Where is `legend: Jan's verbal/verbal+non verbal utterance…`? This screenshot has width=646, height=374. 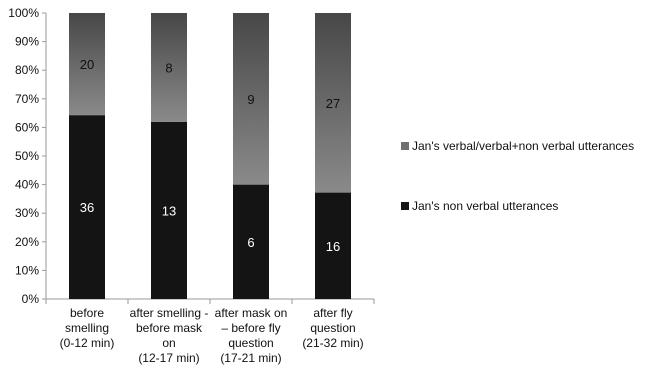 legend: Jan's verbal/verbal+non verbal utterance… is located at coordinates (517, 176).